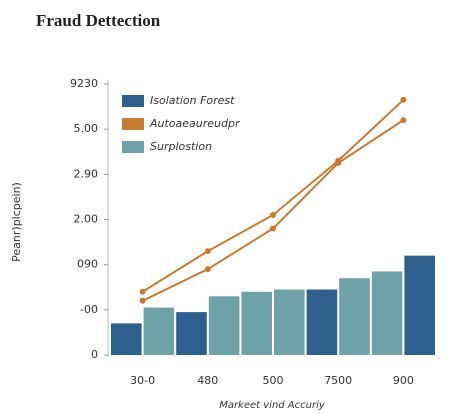 The height and width of the screenshot is (414, 451). Describe the element at coordinates (142, 380) in the screenshot. I see `x-tick-label: 30-0` at that location.